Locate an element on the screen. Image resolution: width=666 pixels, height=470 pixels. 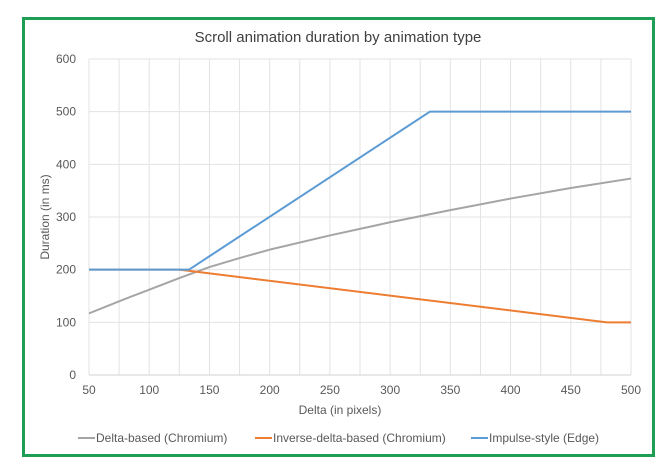
x-tick-label: 500 is located at coordinates (631, 390).